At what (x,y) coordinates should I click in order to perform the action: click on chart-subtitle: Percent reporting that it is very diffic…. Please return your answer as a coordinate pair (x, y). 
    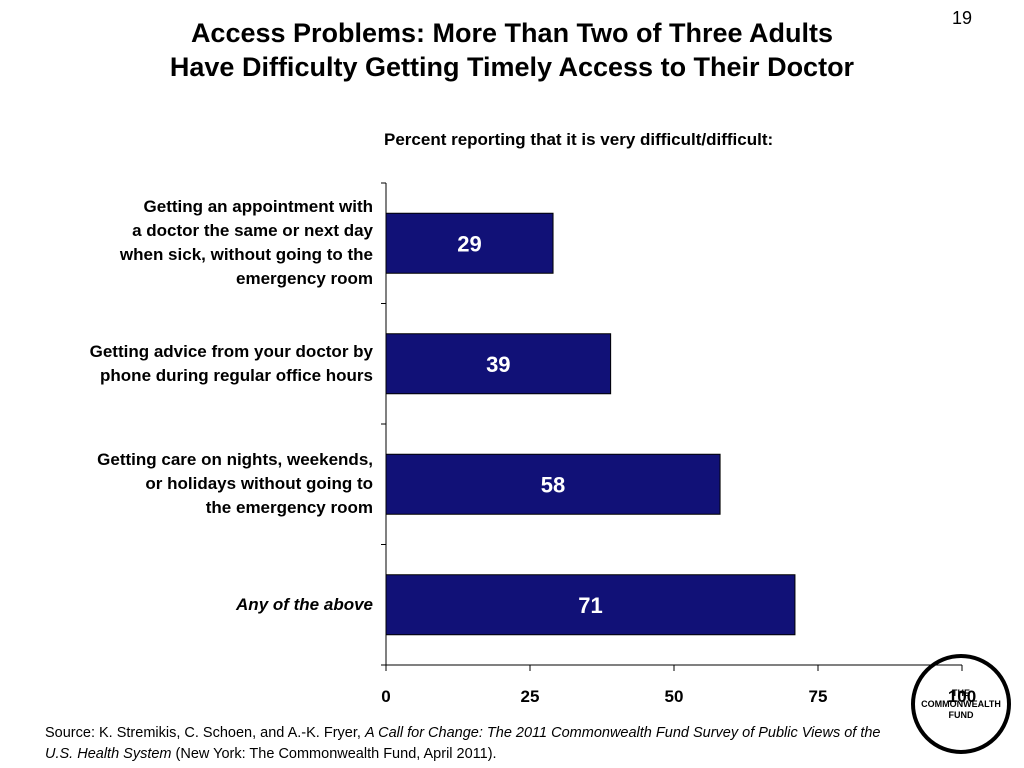
    Looking at the image, I should click on (579, 139).